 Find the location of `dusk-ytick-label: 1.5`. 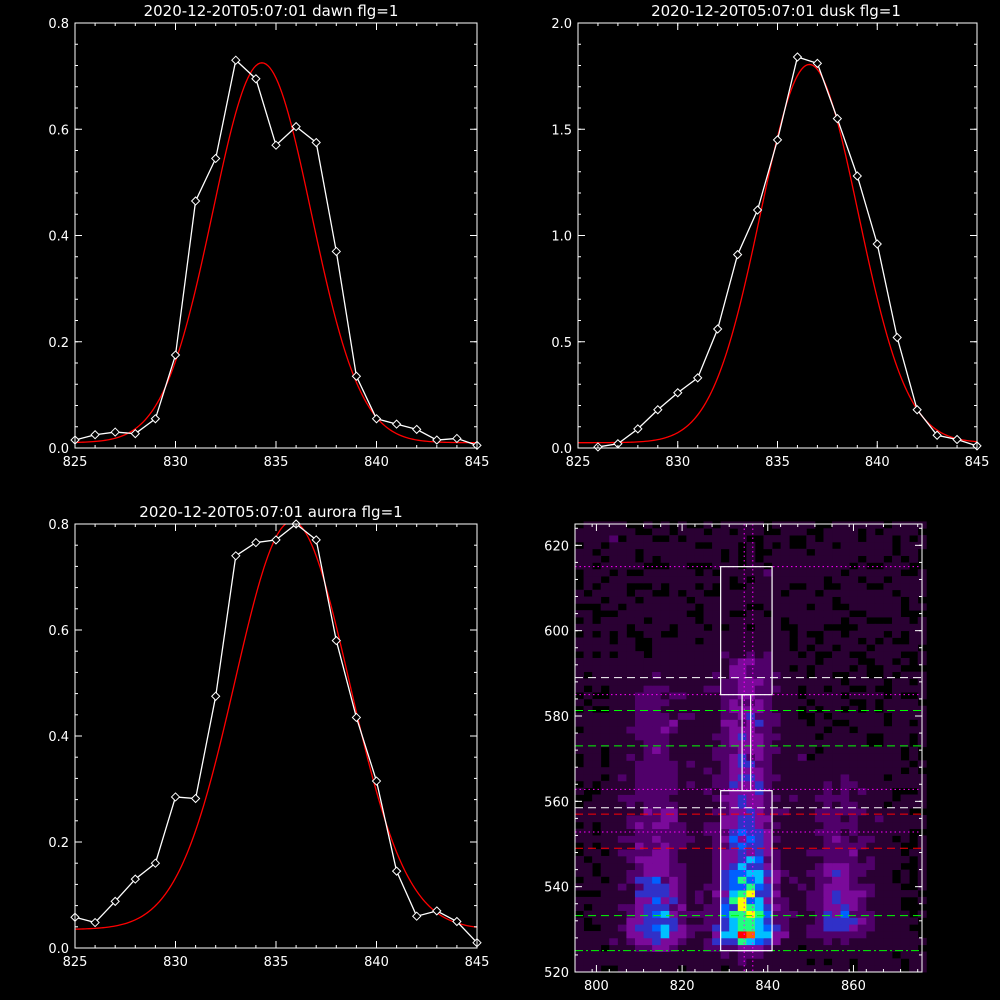

dusk-ytick-label: 1.5 is located at coordinates (561, 130).